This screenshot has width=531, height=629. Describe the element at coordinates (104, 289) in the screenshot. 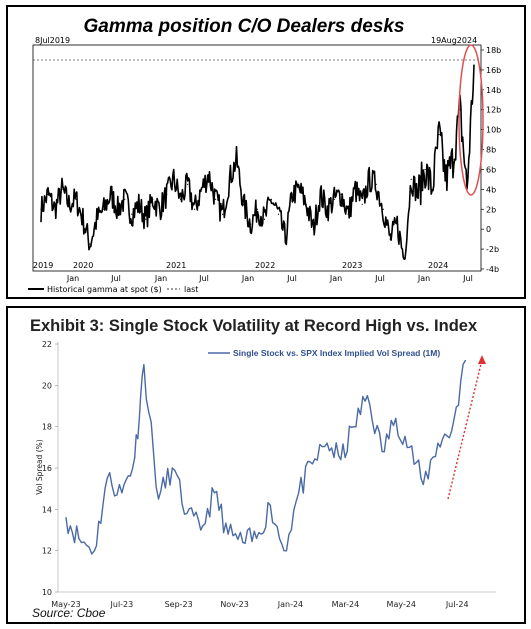

I see `gamma-legend-label: Historical gamma at spot ($)` at that location.